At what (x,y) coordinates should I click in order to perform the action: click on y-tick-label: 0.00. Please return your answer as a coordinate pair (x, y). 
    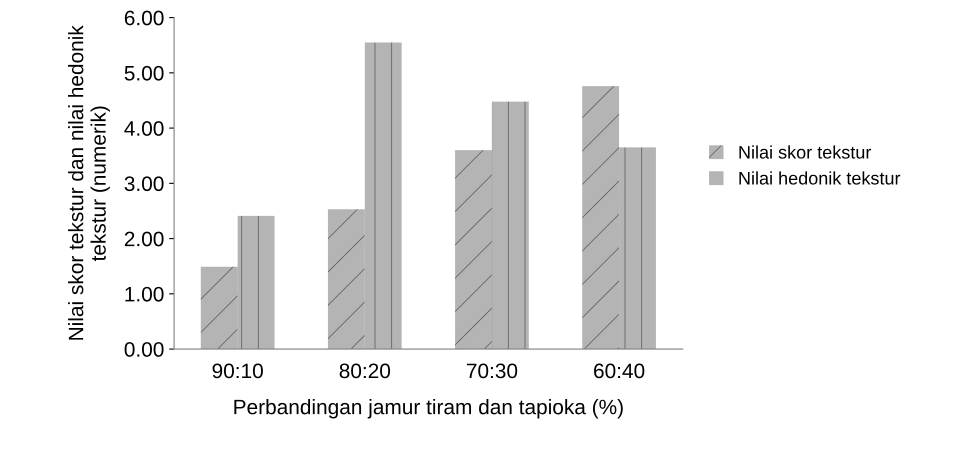
    Looking at the image, I should click on (144, 349).